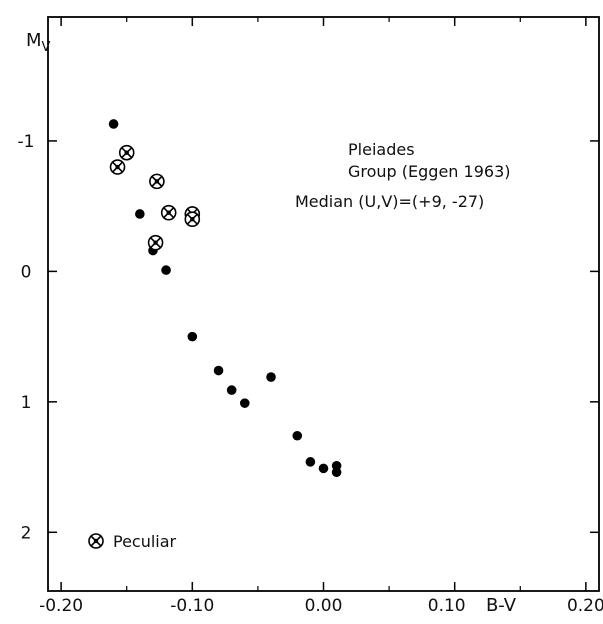 The height and width of the screenshot is (624, 603). Describe the element at coordinates (61, 606) in the screenshot. I see `x-tick-label: -0.20` at that location.